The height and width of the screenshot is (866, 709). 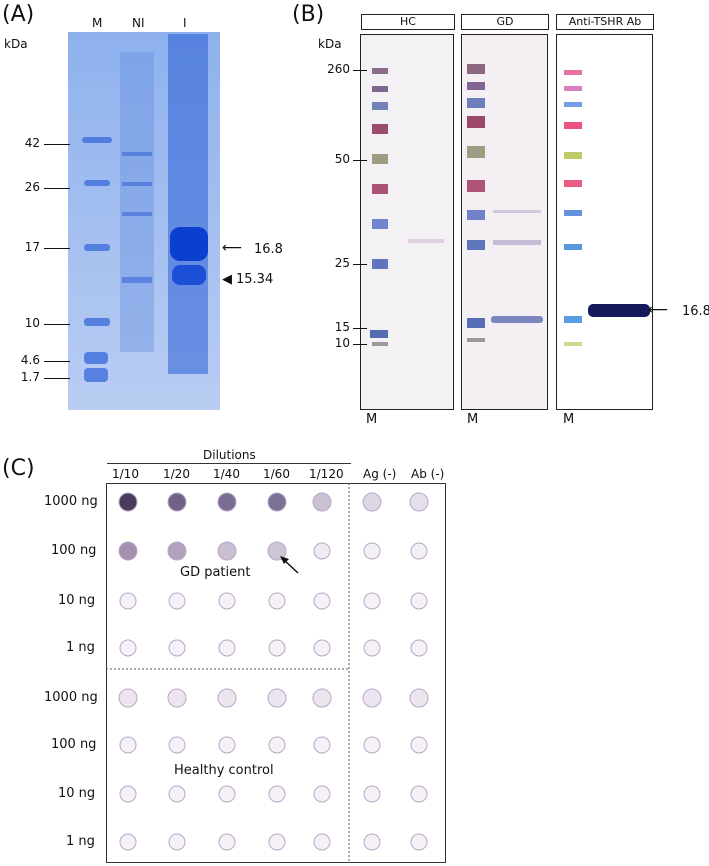 What do you see at coordinates (215, 572) in the screenshot?
I see `gd-patient-label: GD patient` at bounding box center [215, 572].